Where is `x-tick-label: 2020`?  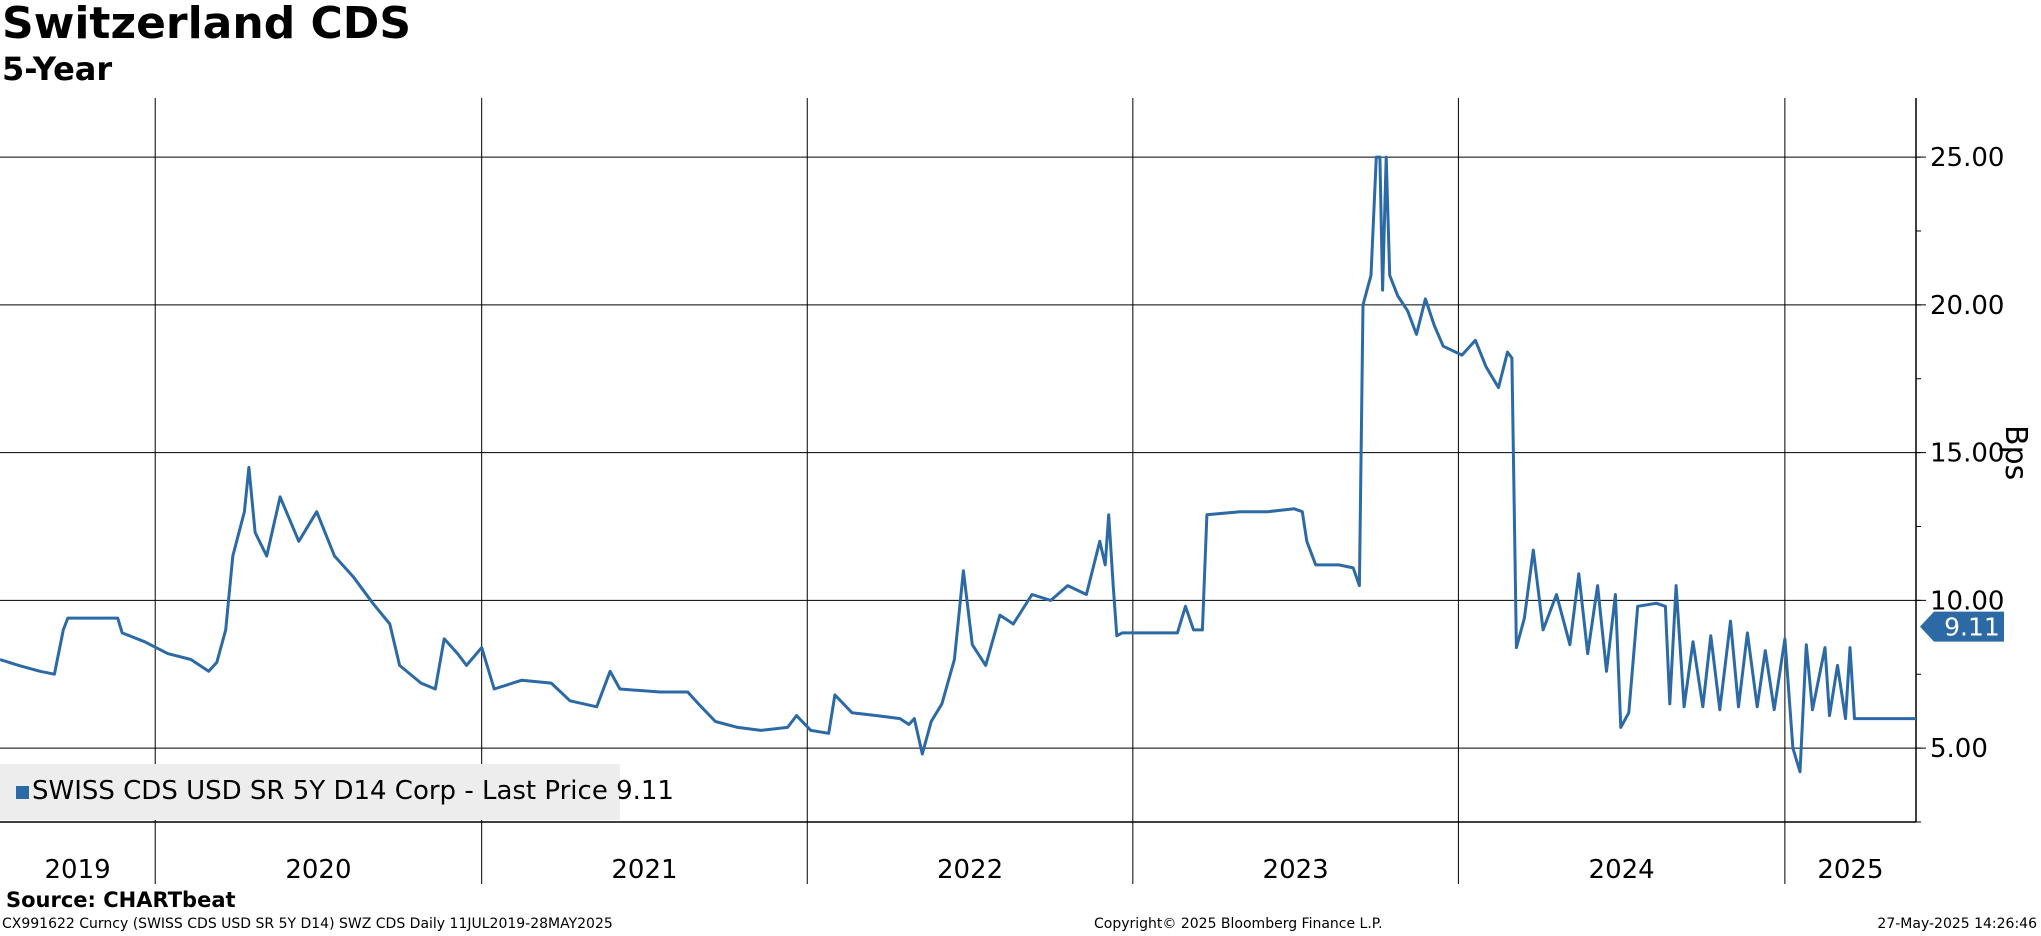
x-tick-label: 2020 is located at coordinates (318, 870).